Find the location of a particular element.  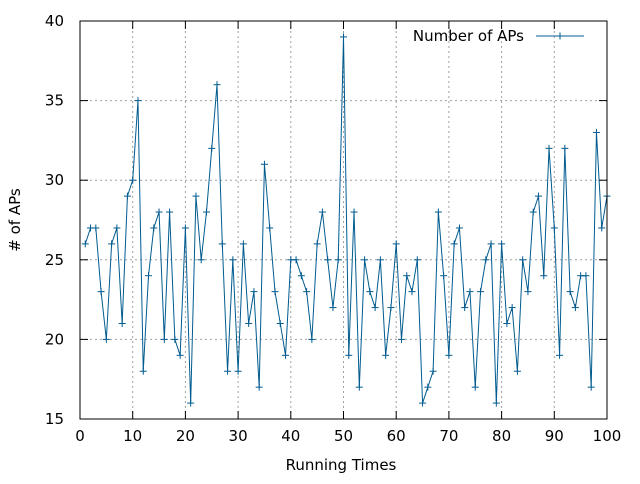

x-axis-label: Running Times is located at coordinates (341, 465).